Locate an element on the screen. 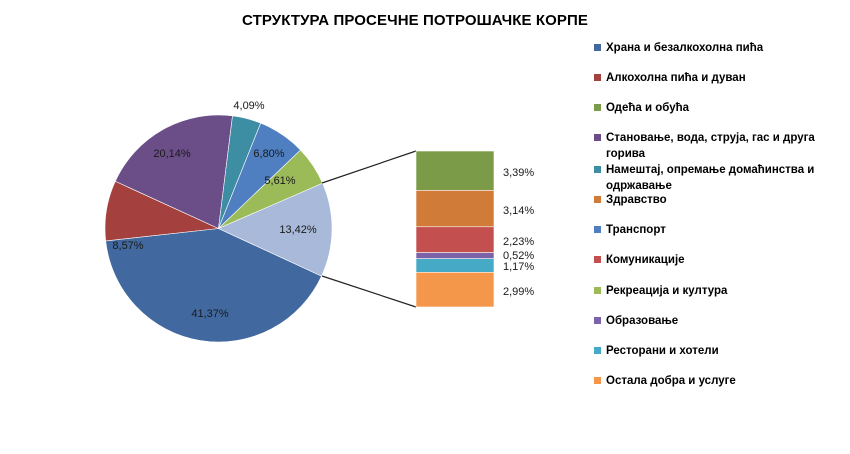  chart-title: СТРУКТУРА ПРОСЕЧНЕ ПОТРОШАЧКЕ КОРПЕ is located at coordinates (415, 20).